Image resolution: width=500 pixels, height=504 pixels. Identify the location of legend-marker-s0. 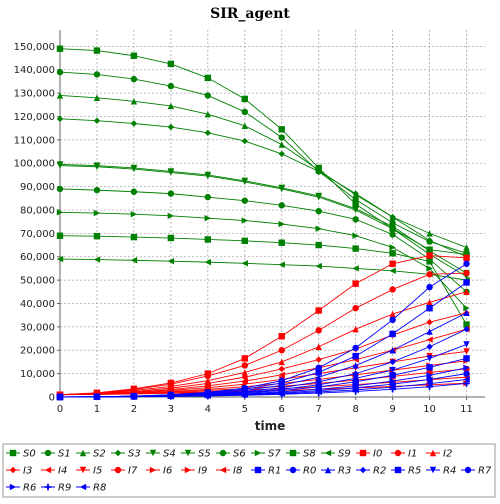
(13, 453).